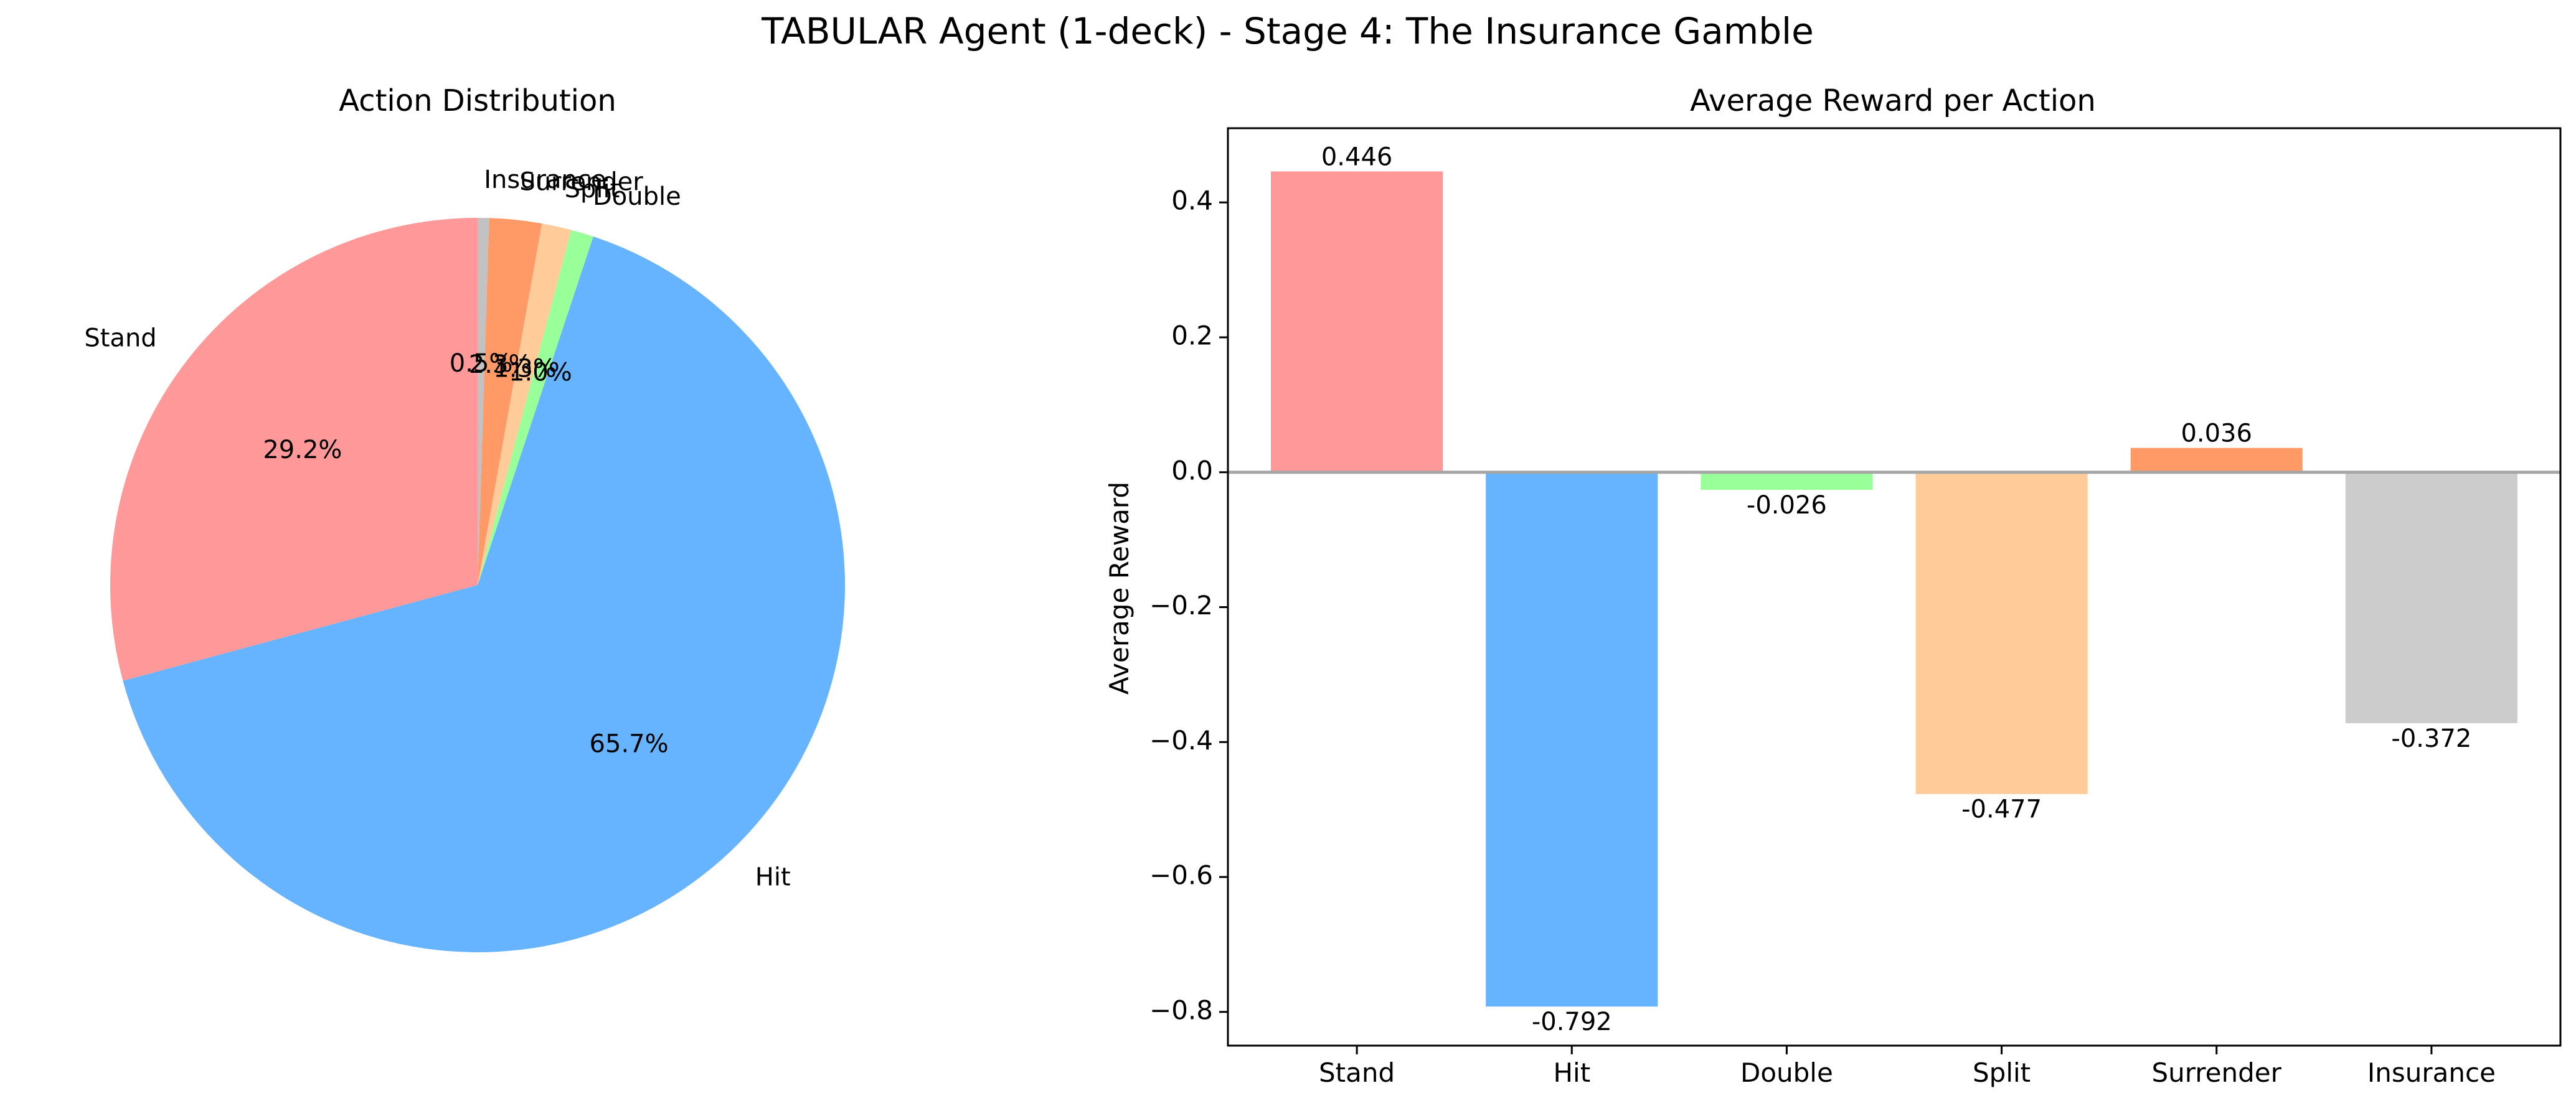 The width and height of the screenshot is (2576, 1106). What do you see at coordinates (1181, 875) in the screenshot?
I see `y-tick-label: −0.6` at bounding box center [1181, 875].